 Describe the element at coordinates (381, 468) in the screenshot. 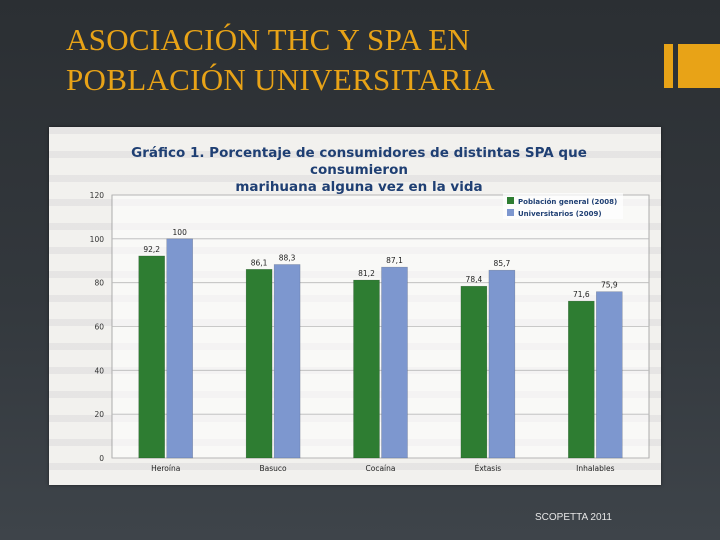

I see `x-tick-label: Cocaína` at that location.